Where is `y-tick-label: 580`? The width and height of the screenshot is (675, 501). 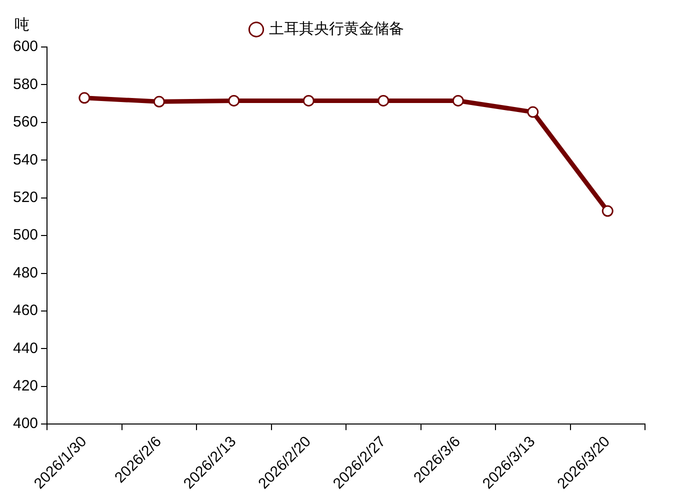 y-tick-label: 580 is located at coordinates (25, 84).